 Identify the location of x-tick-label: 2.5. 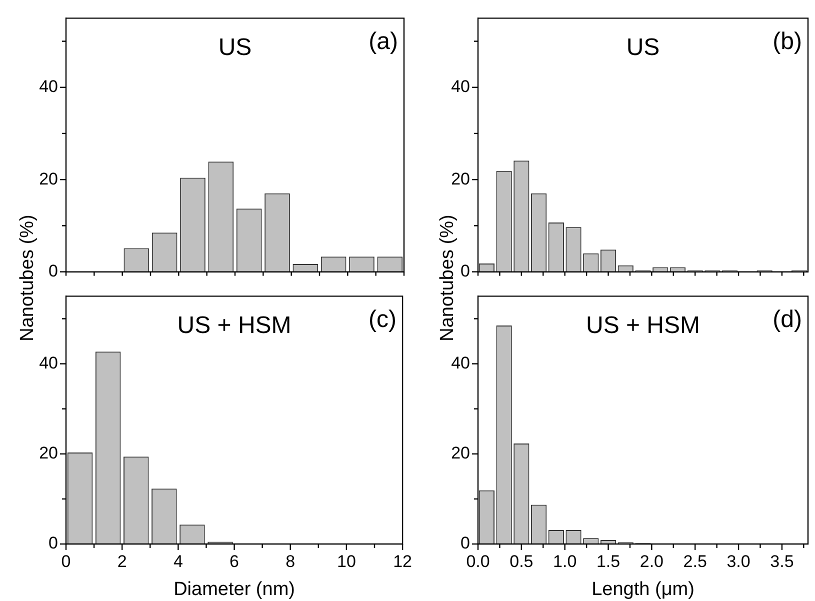
(695, 561).